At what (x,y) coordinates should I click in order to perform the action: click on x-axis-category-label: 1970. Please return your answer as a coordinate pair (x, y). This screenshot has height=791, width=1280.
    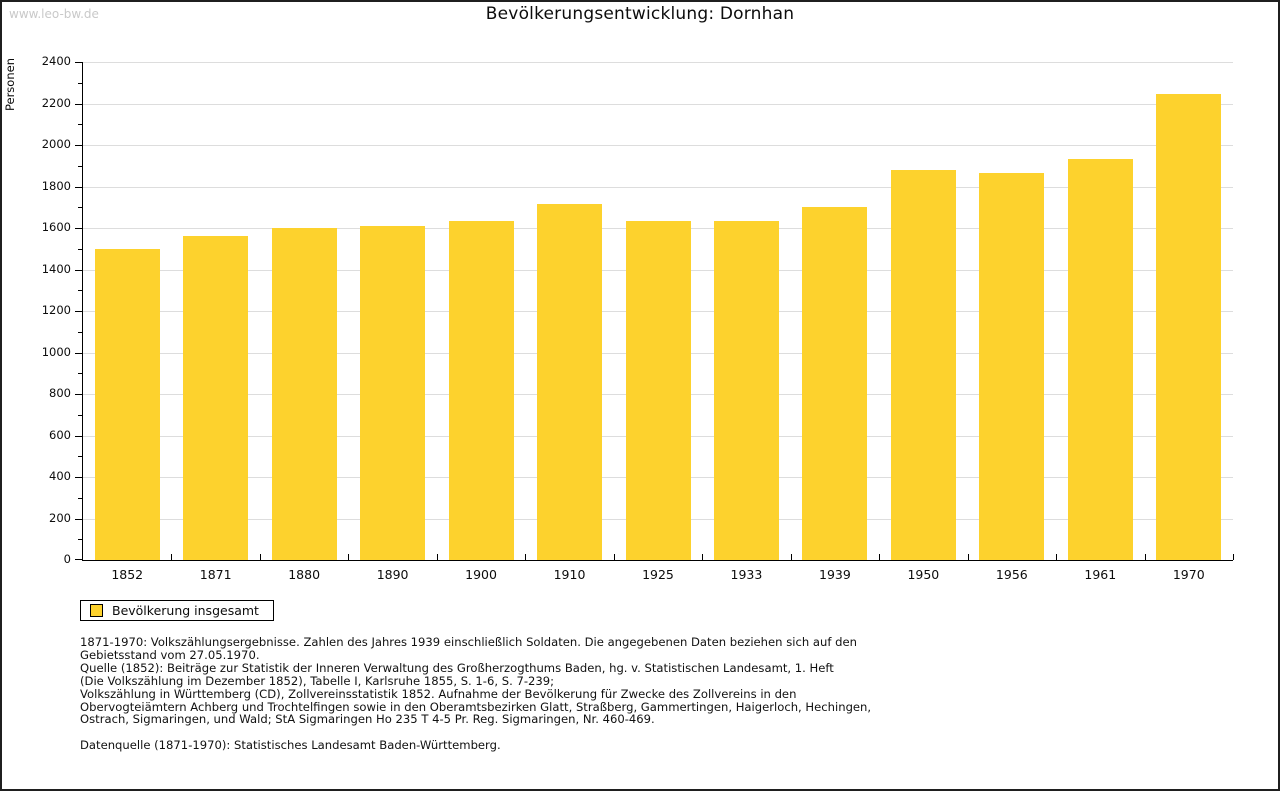
    Looking at the image, I should click on (1188, 574).